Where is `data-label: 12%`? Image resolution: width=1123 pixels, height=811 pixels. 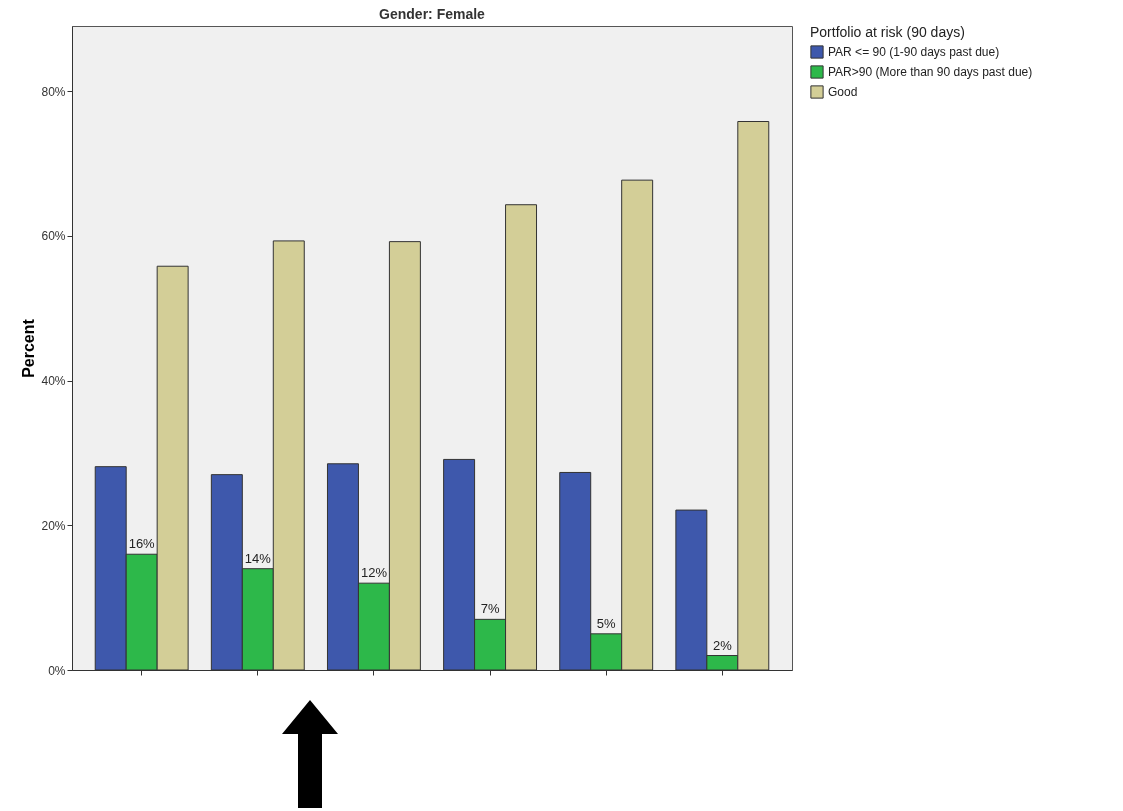 data-label: 12% is located at coordinates (374, 573).